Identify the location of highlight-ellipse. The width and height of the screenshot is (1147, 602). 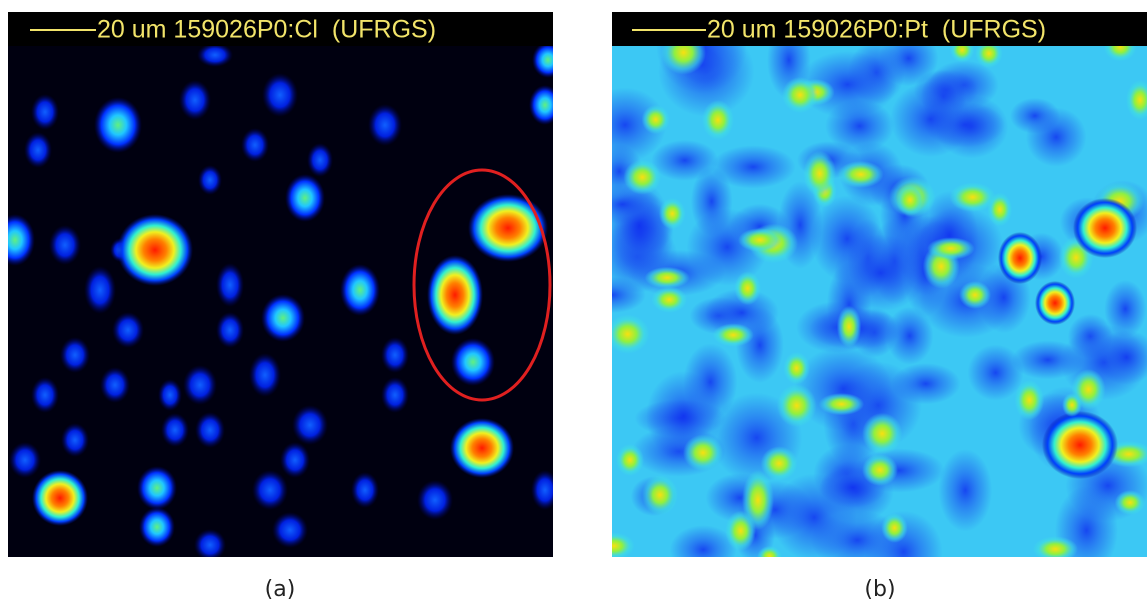
(482, 285).